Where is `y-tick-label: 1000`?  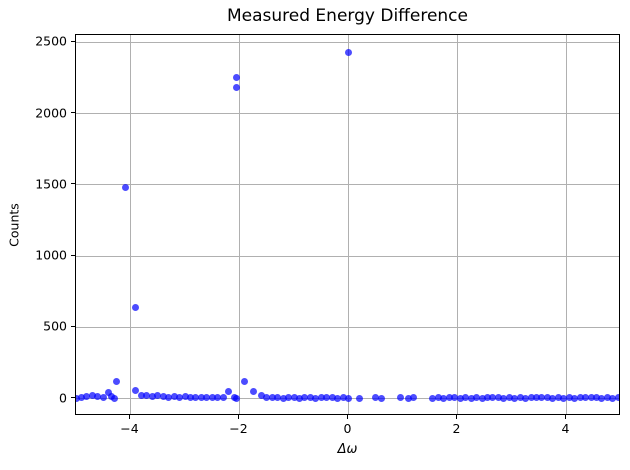
y-tick-label: 1000 is located at coordinates (51, 255).